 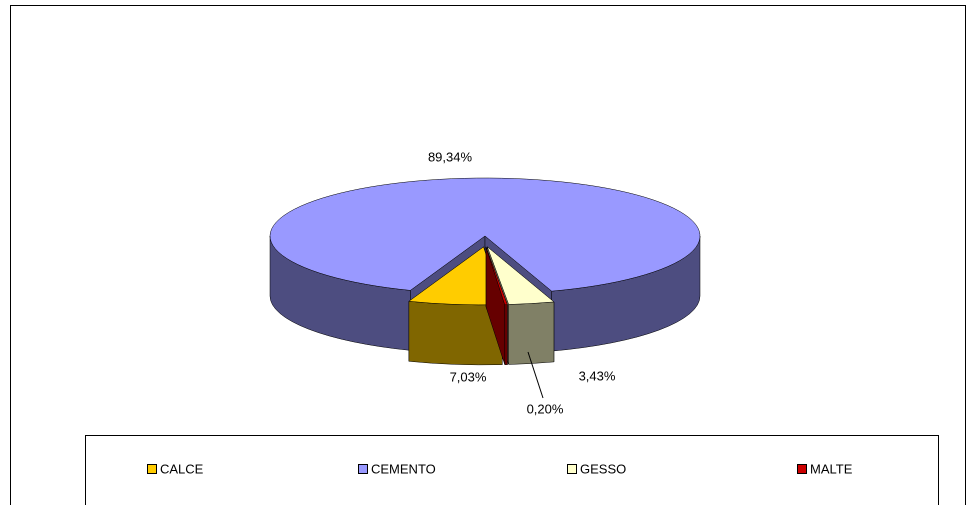 What do you see at coordinates (500, 468) in the screenshot?
I see `legend: CALCE CEMENTO GESSO MALTE` at bounding box center [500, 468].